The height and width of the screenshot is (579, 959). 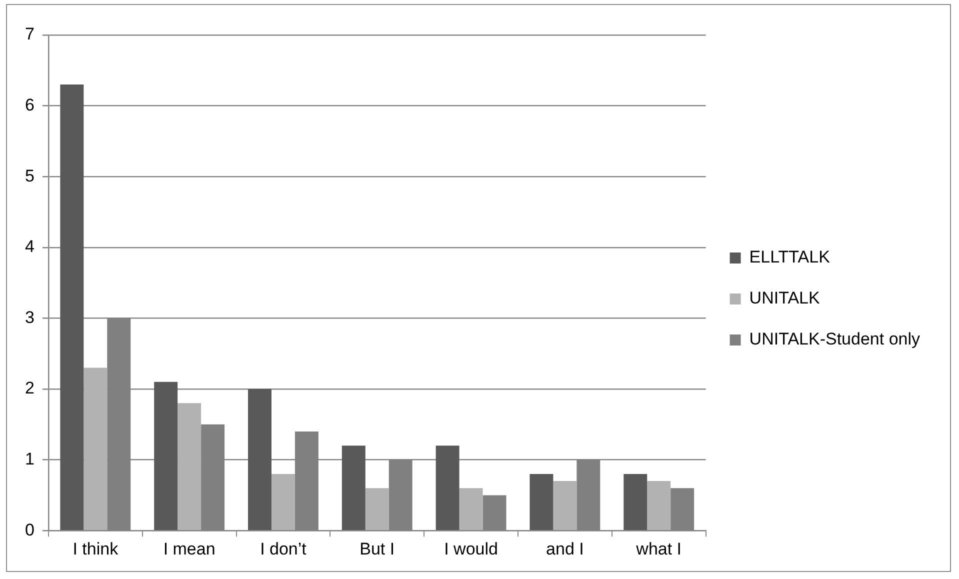 I want to click on x-tick-label: and I, so click(x=565, y=548).